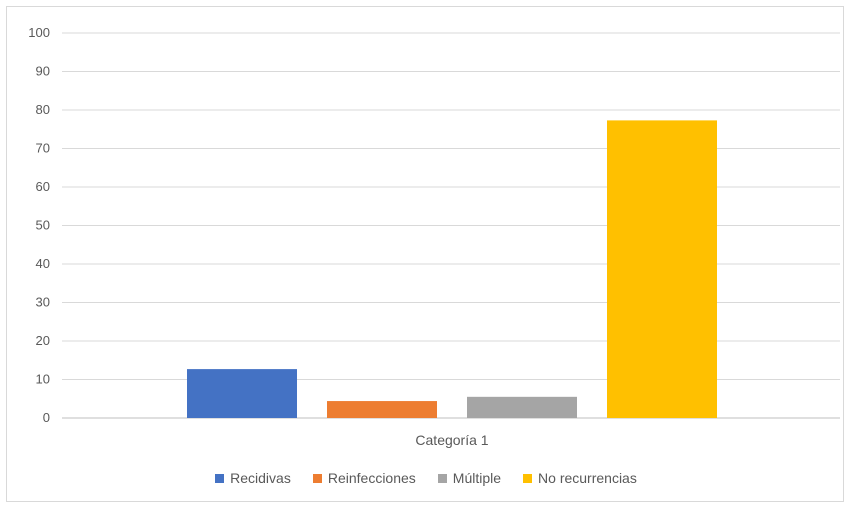 This screenshot has height=509, width=852. I want to click on x-category-label: Categoría 1, so click(451, 440).